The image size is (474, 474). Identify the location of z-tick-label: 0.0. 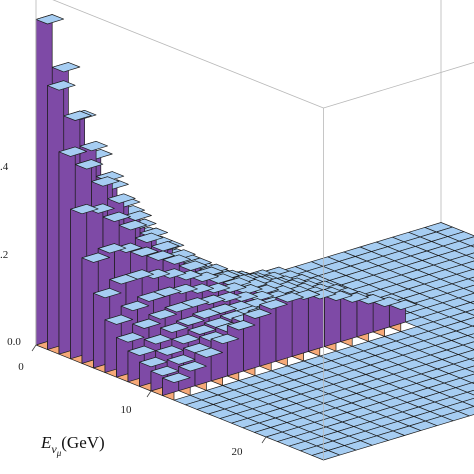
(14, 342).